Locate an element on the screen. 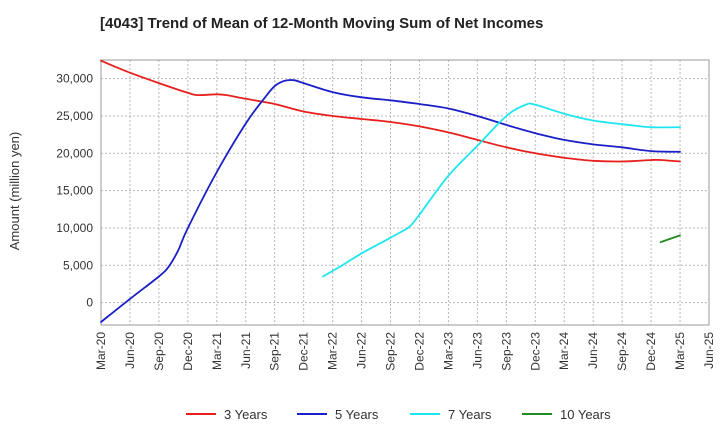 This screenshot has width=720, height=440. legend-label-10-years: 10 Years is located at coordinates (585, 414).